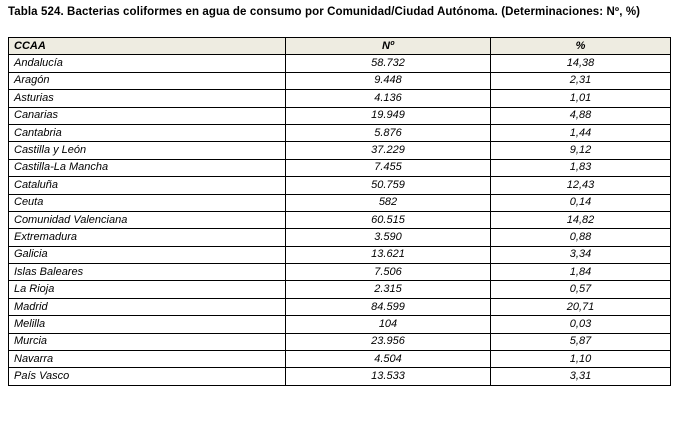 Image resolution: width=678 pixels, height=427 pixels. I want to click on cell-numero: 37.229, so click(388, 150).